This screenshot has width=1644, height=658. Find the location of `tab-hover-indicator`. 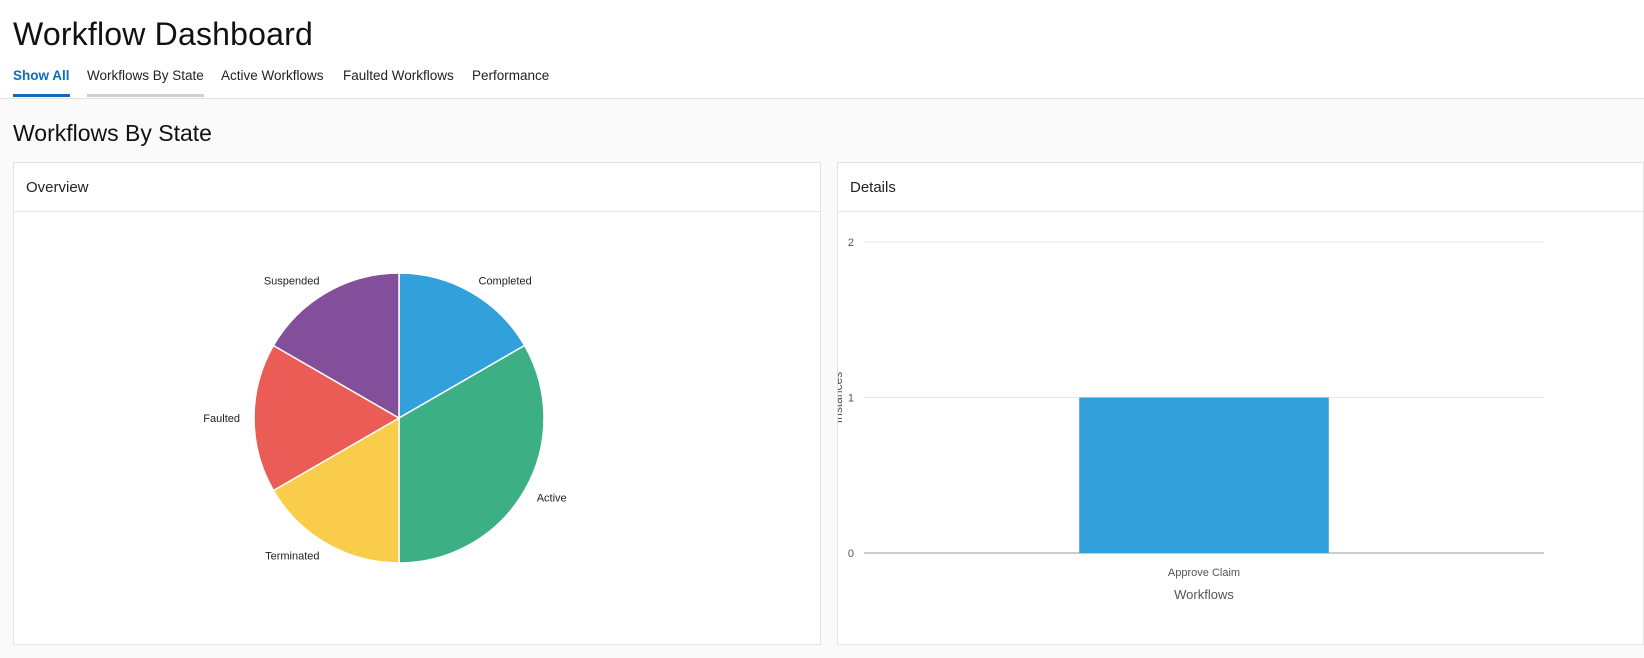

tab-hover-indicator is located at coordinates (145, 95).